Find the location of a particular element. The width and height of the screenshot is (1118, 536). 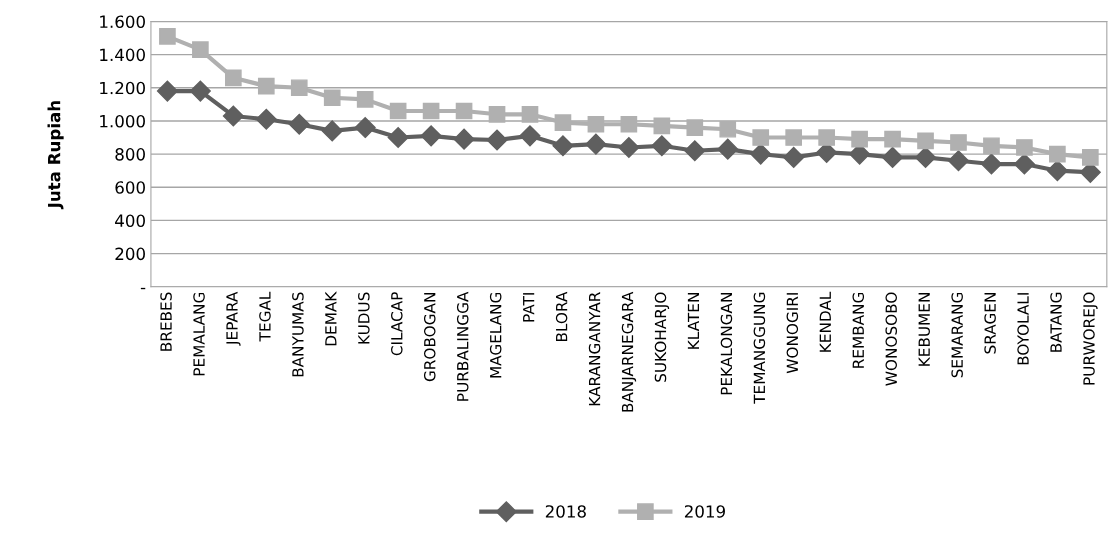

x-tick-label: BREBES is located at coordinates (166, 321).